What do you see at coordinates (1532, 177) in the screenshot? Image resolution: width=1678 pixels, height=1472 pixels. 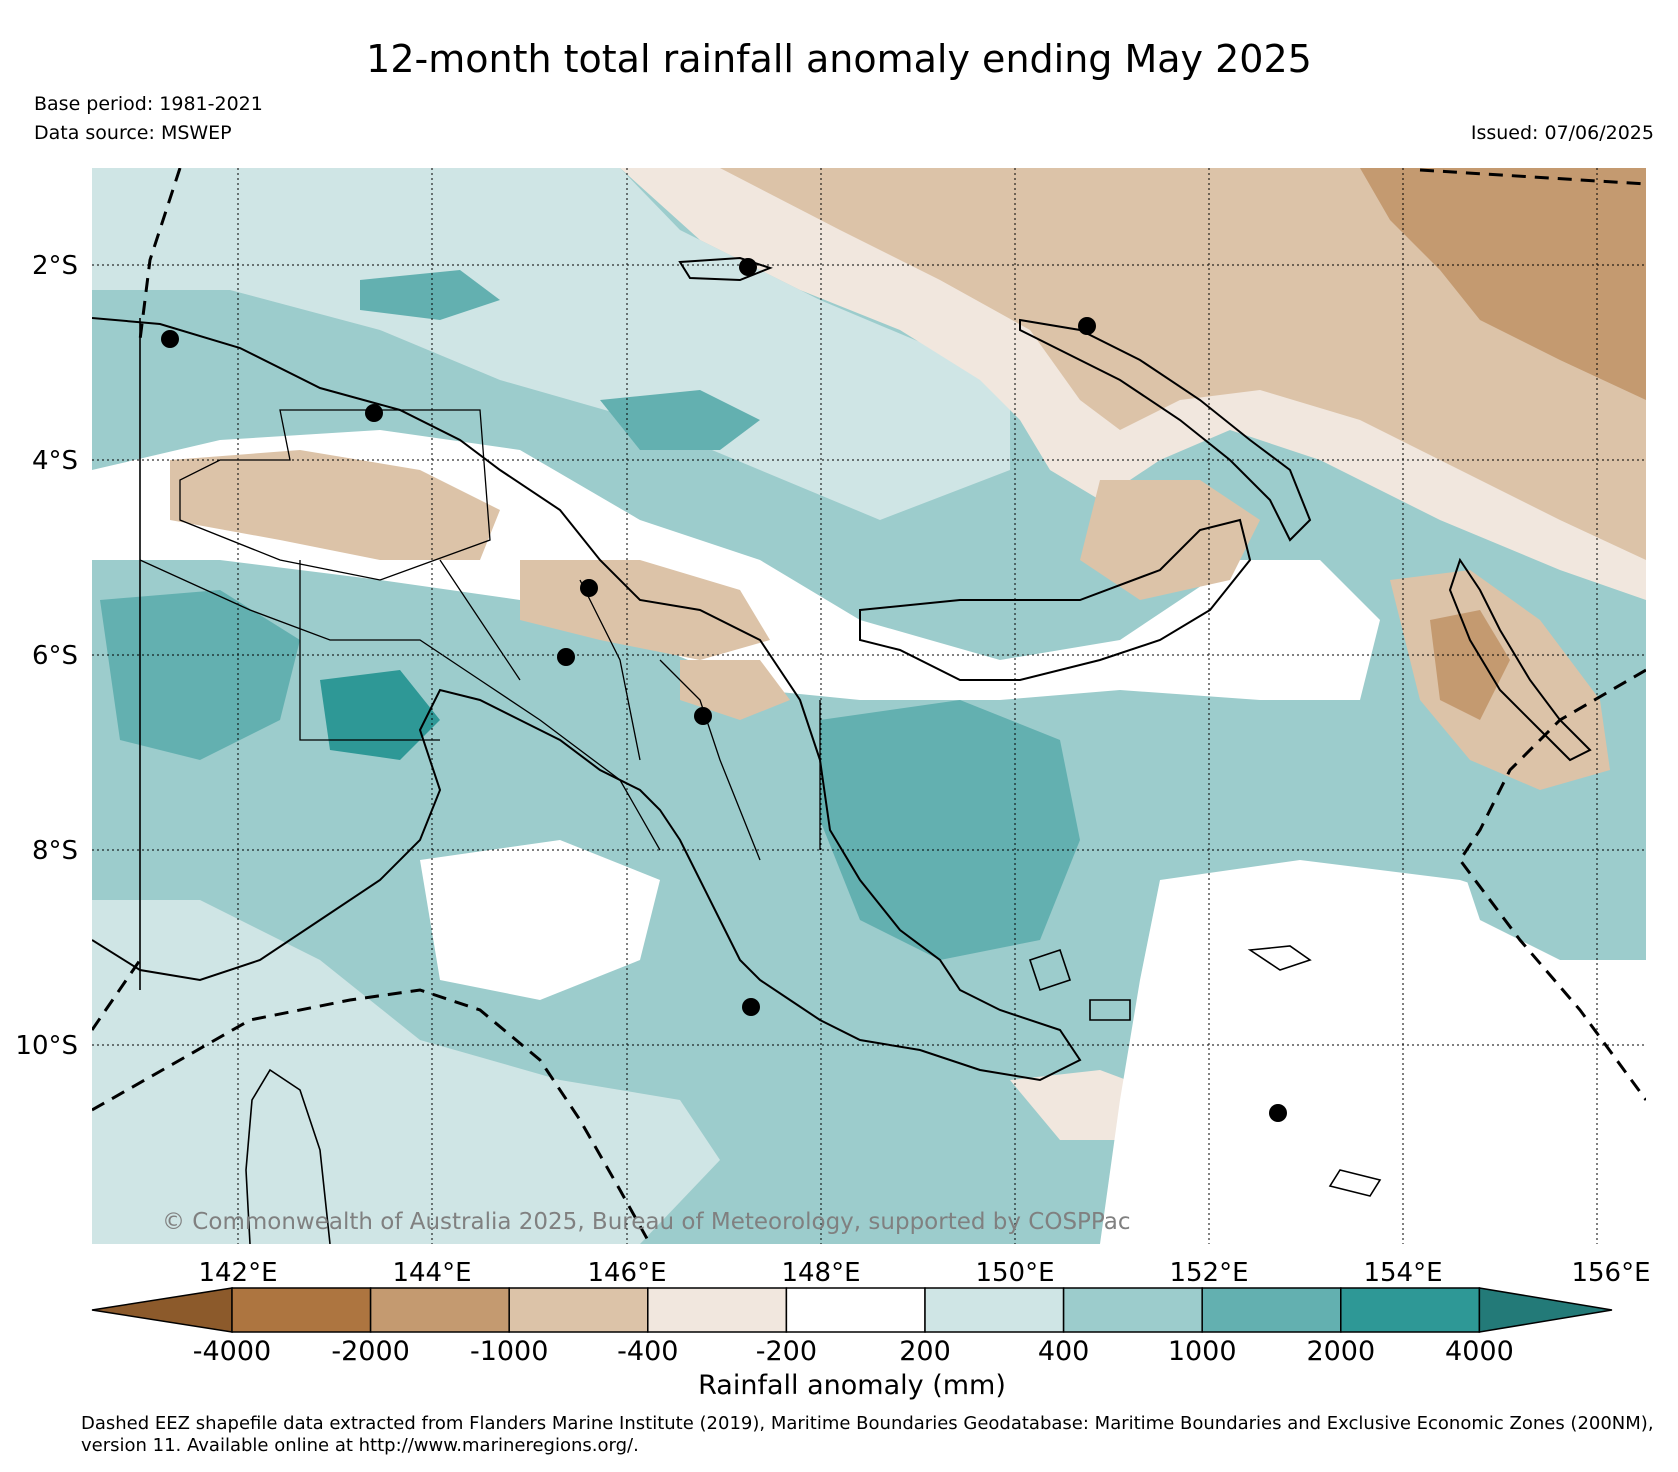 I see `eez-boundary-north-east` at bounding box center [1532, 177].